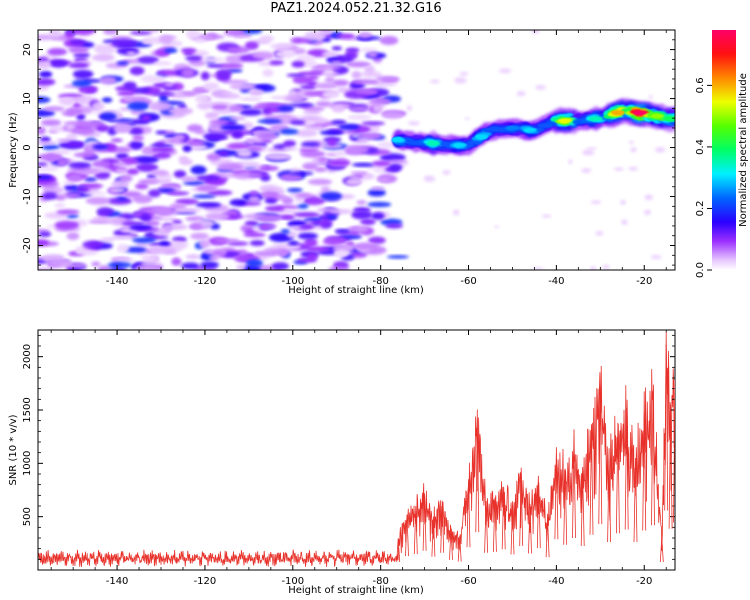 Image resolution: width=750 pixels, height=600 pixels. I want to click on y-tick-label: 1500, so click(27, 409).